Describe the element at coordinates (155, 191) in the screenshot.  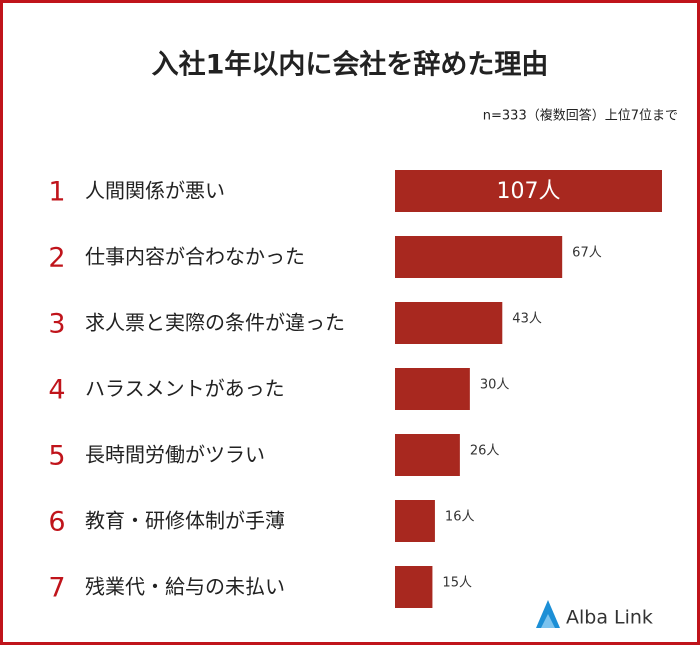
I see `category-label: 人間関係が悪い` at that location.